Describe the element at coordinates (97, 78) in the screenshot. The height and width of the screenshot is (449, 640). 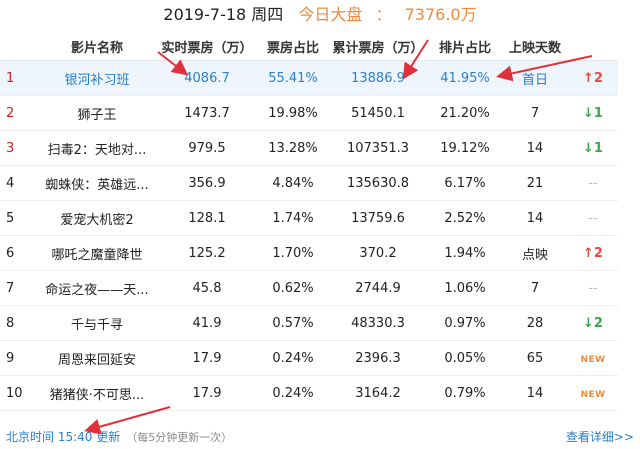
I see `film-name-link: 银河补习班` at that location.